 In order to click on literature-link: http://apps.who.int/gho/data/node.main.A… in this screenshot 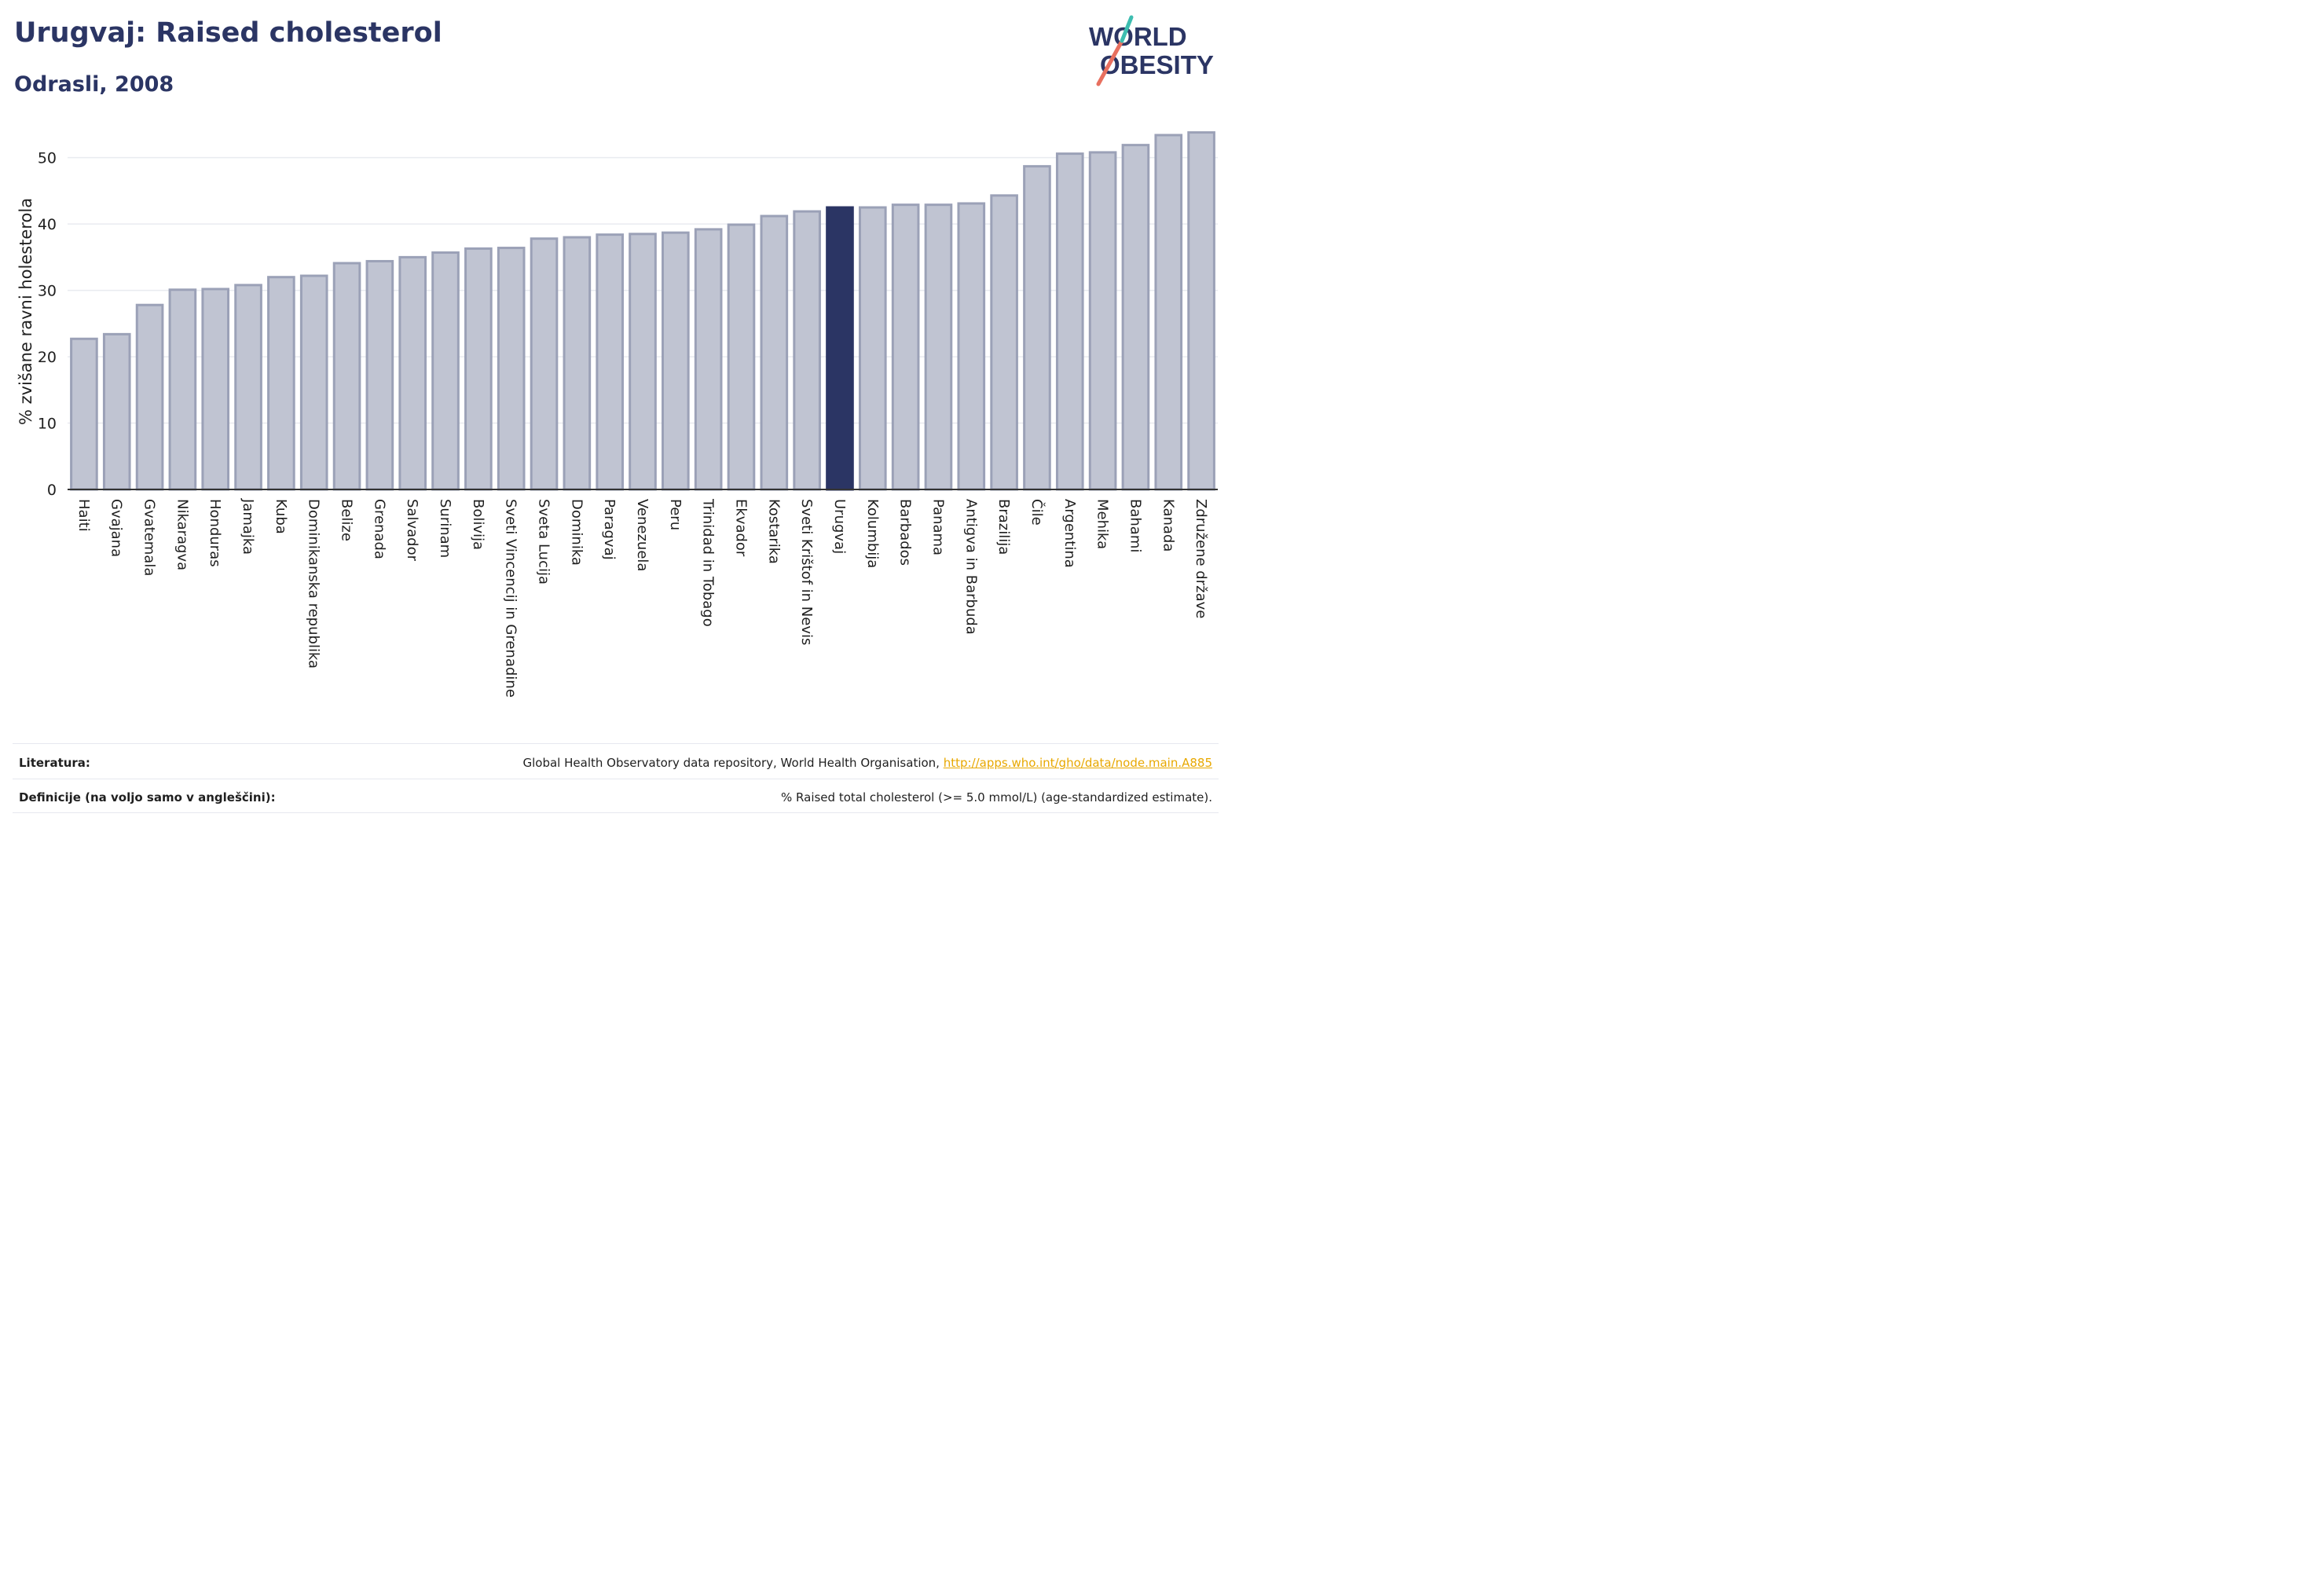, I will do `click(1077, 763)`.